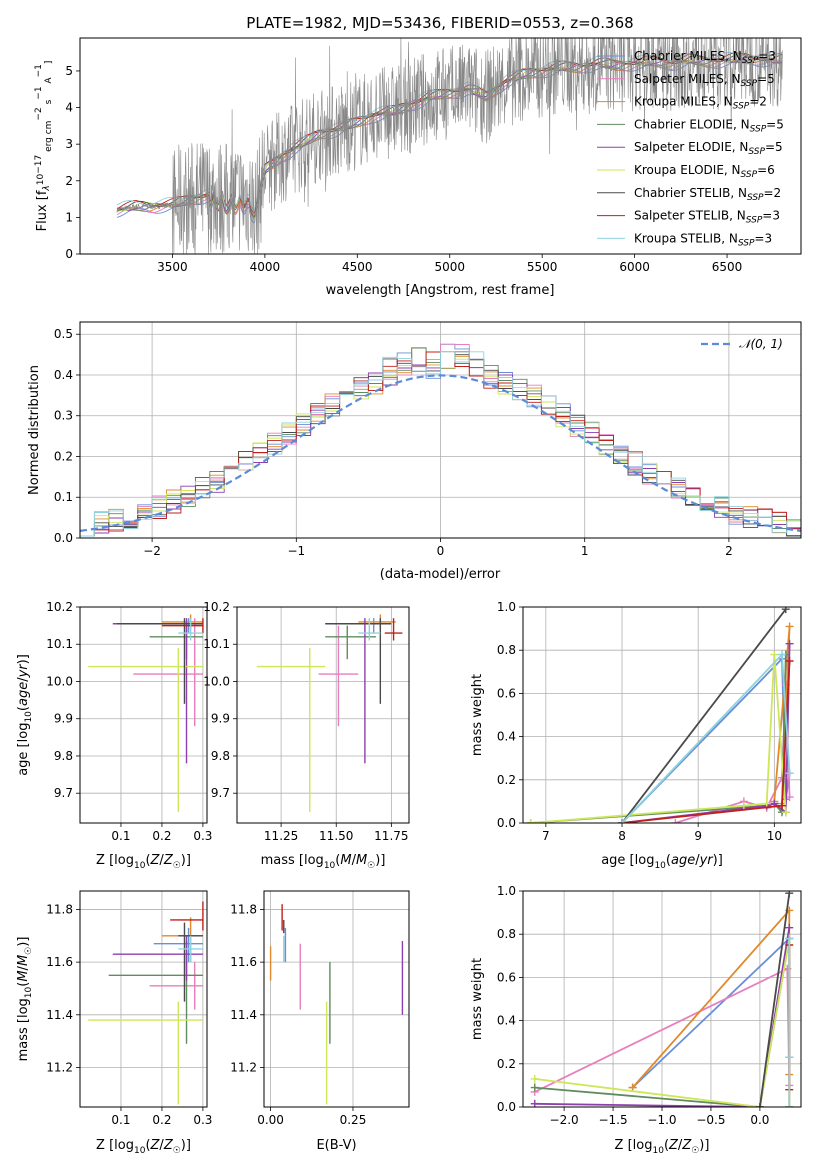 The height and width of the screenshot is (1170, 819). What do you see at coordinates (265, 267) in the screenshot?
I see `x-tick-label: 4000` at bounding box center [265, 267].